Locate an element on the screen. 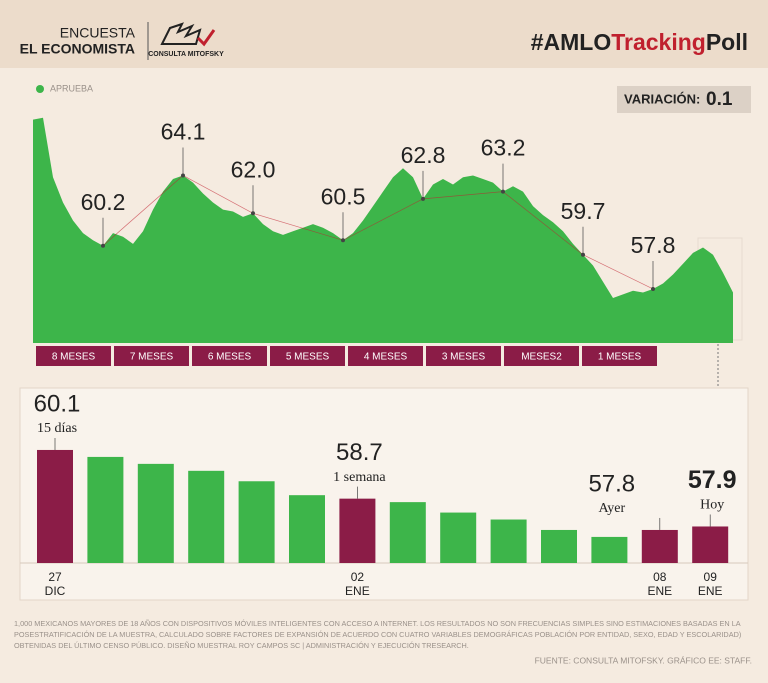 The width and height of the screenshot is (768, 683). annotation-label: 62.0 is located at coordinates (253, 169).